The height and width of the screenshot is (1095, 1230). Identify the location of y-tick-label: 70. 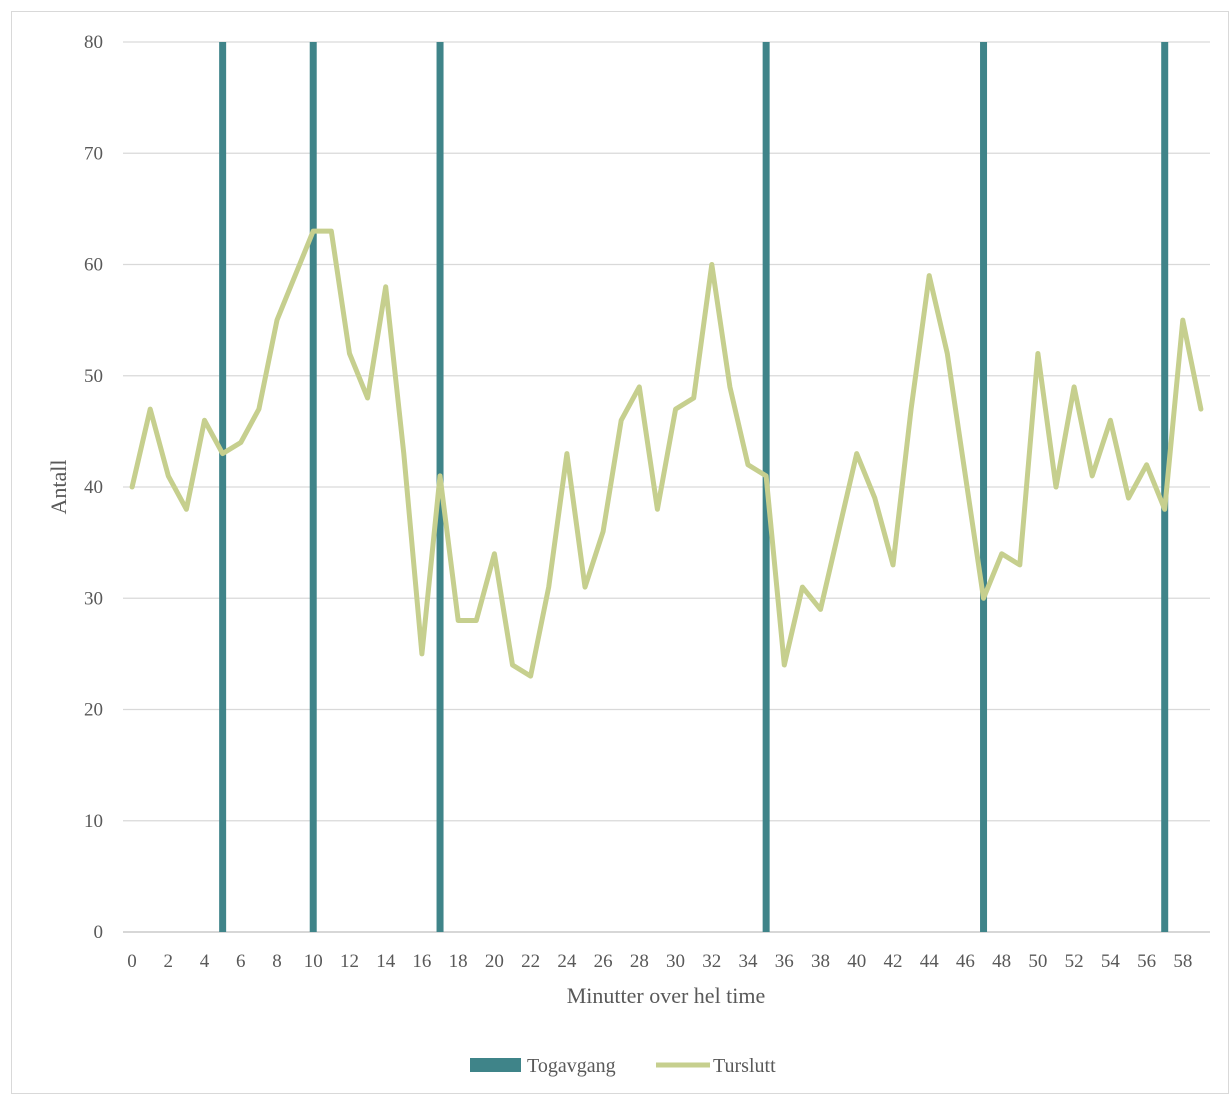
(93, 153).